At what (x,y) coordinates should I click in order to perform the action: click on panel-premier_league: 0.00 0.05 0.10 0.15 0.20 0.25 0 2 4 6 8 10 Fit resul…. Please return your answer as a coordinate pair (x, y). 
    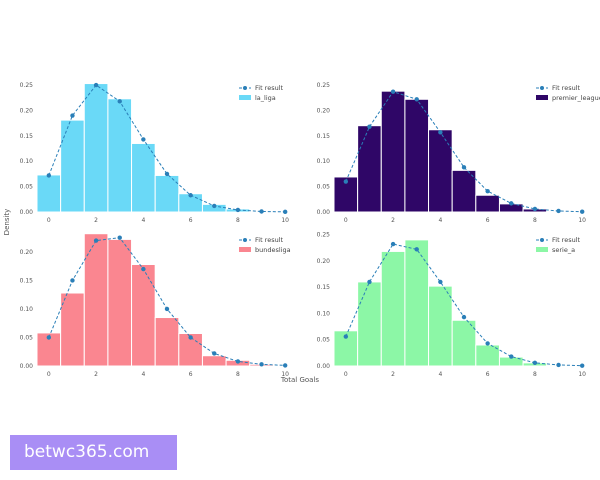
    Looking at the image, I should click on (458, 153).